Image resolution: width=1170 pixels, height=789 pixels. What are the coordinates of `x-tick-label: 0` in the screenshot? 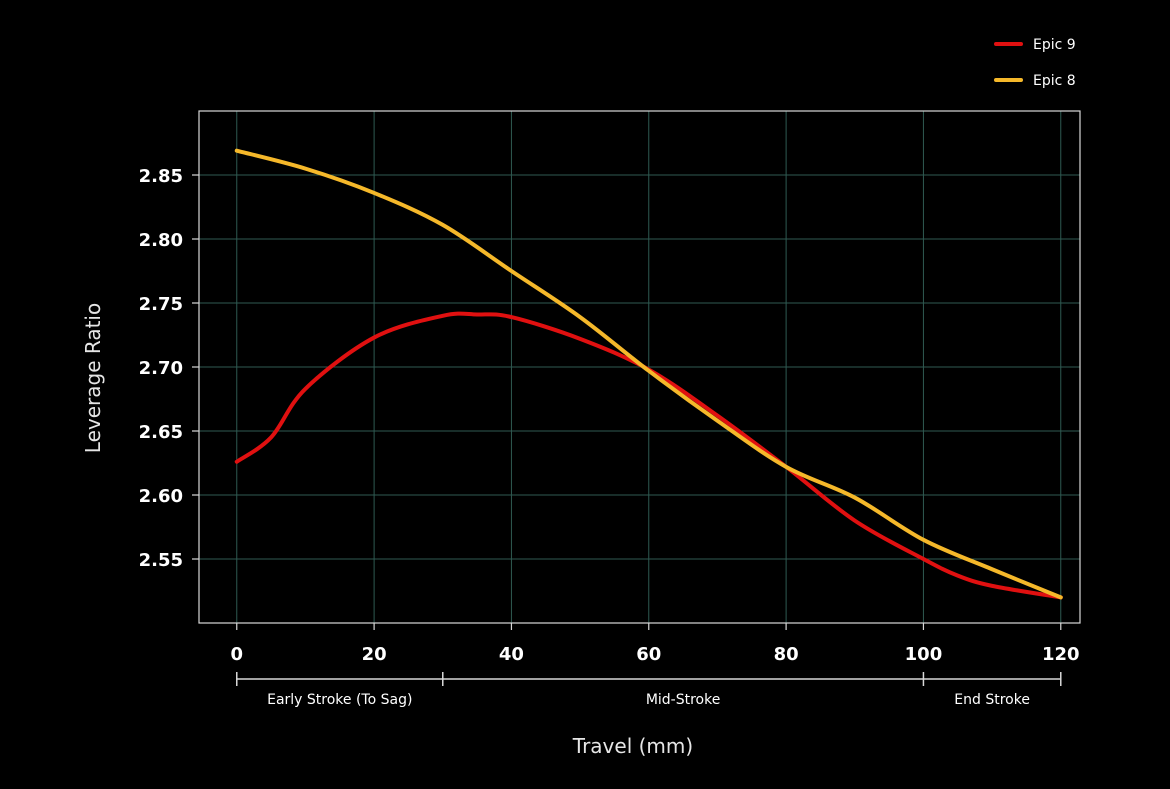 It's located at (237, 654).